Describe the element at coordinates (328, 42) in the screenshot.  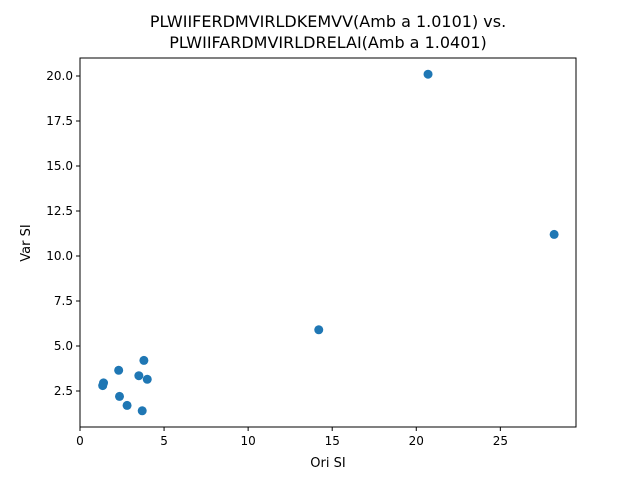
I see `chart-title-line-2: PLWIIFARDMVIRLDRELAI(Amb a 1.0401)` at that location.